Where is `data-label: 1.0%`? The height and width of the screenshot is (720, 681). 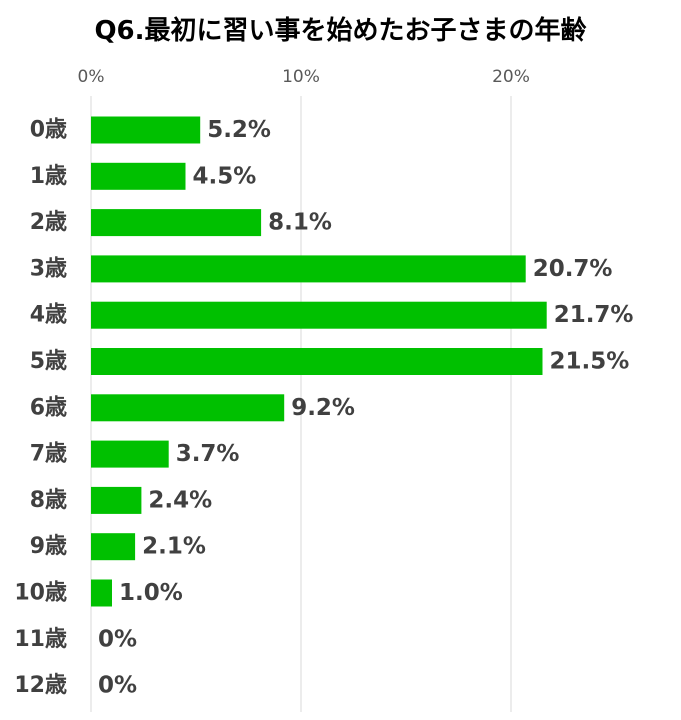 data-label: 1.0% is located at coordinates (151, 593).